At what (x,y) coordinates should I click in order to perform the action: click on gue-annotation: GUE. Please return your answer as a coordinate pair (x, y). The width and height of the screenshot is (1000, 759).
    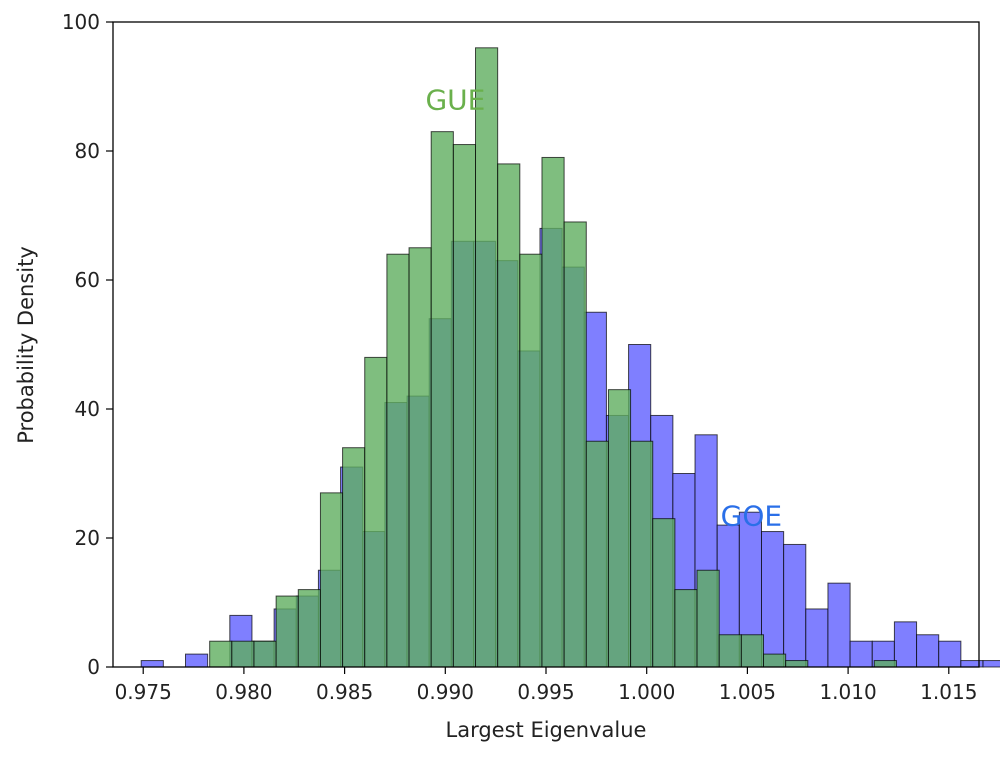
    Looking at the image, I should click on (455, 99).